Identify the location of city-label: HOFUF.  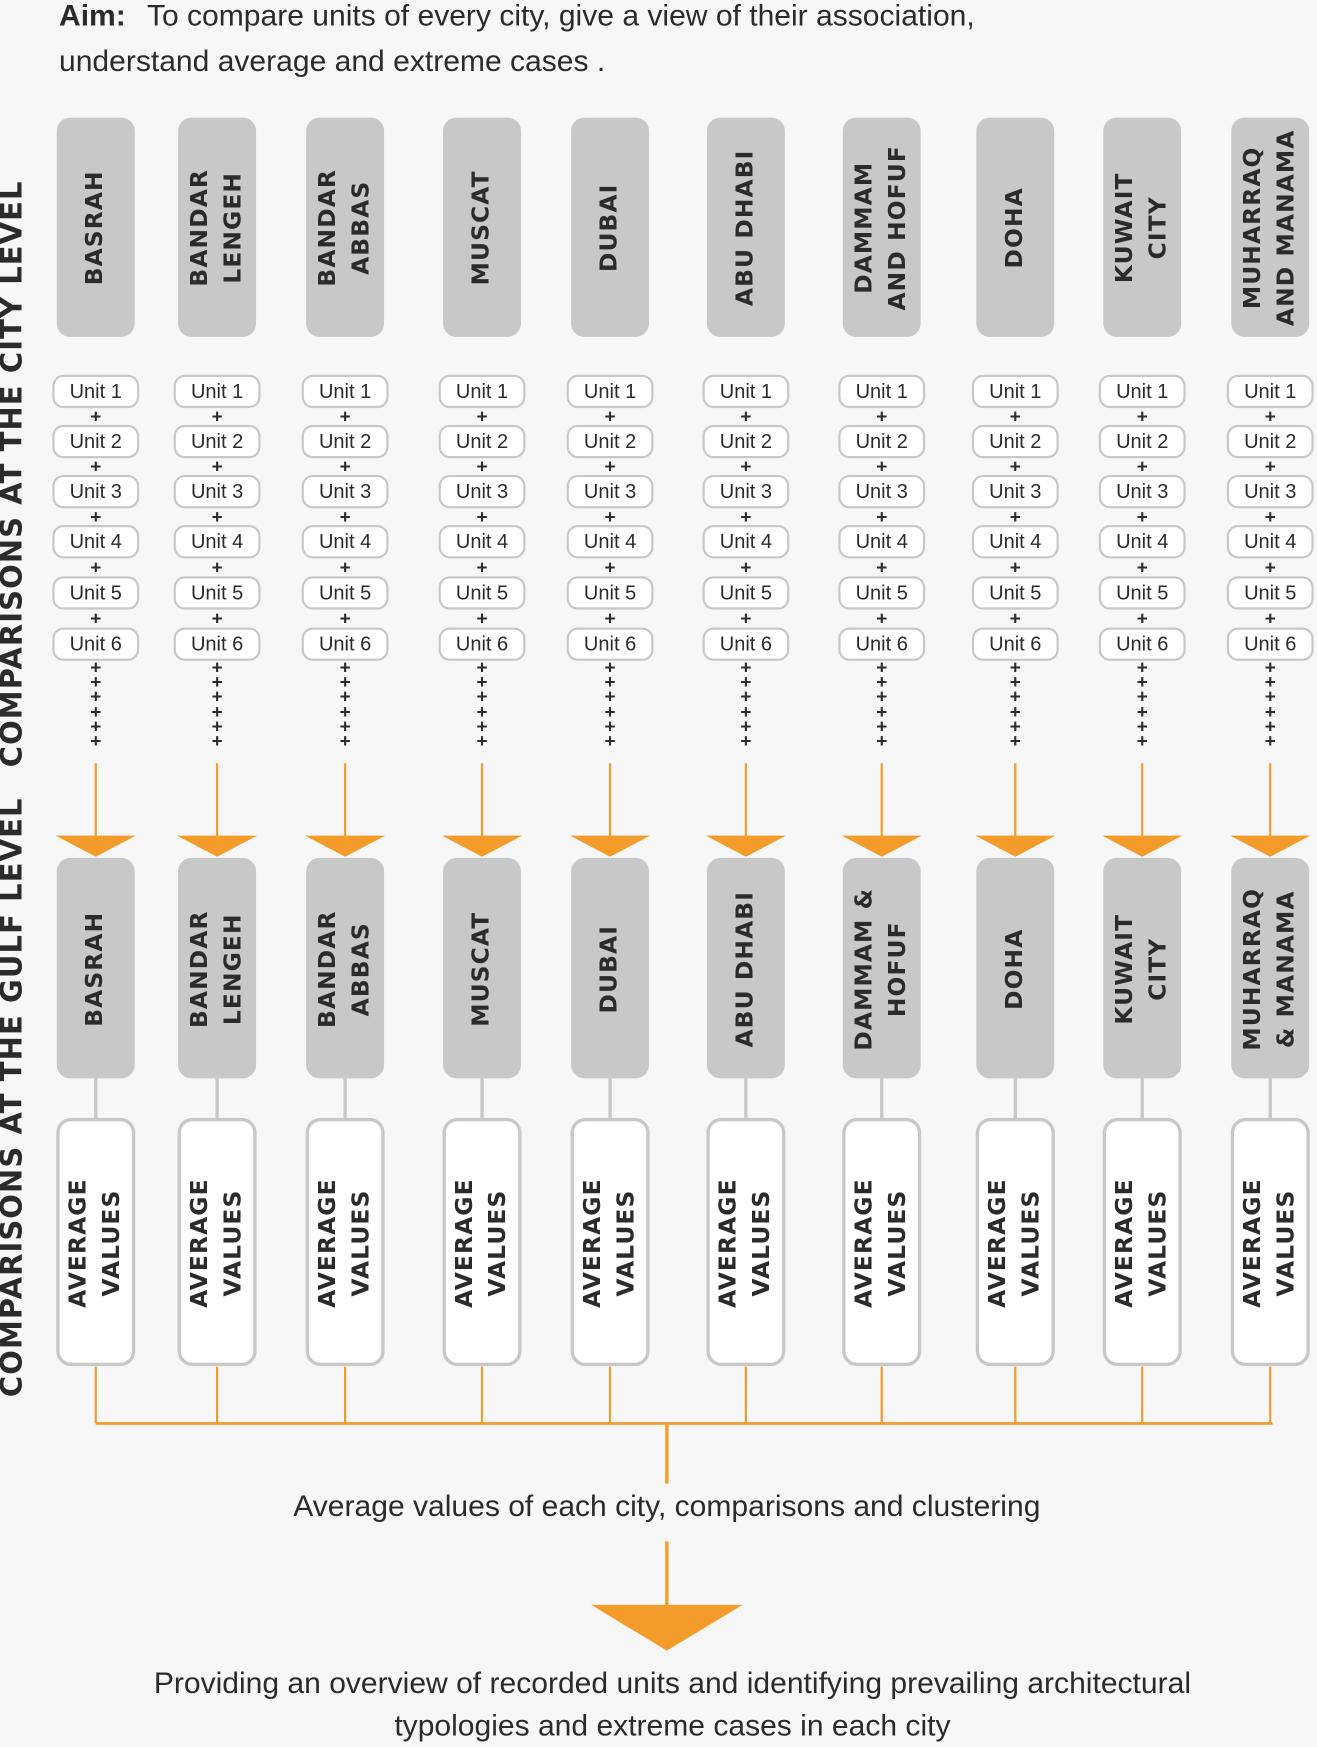
(897, 969).